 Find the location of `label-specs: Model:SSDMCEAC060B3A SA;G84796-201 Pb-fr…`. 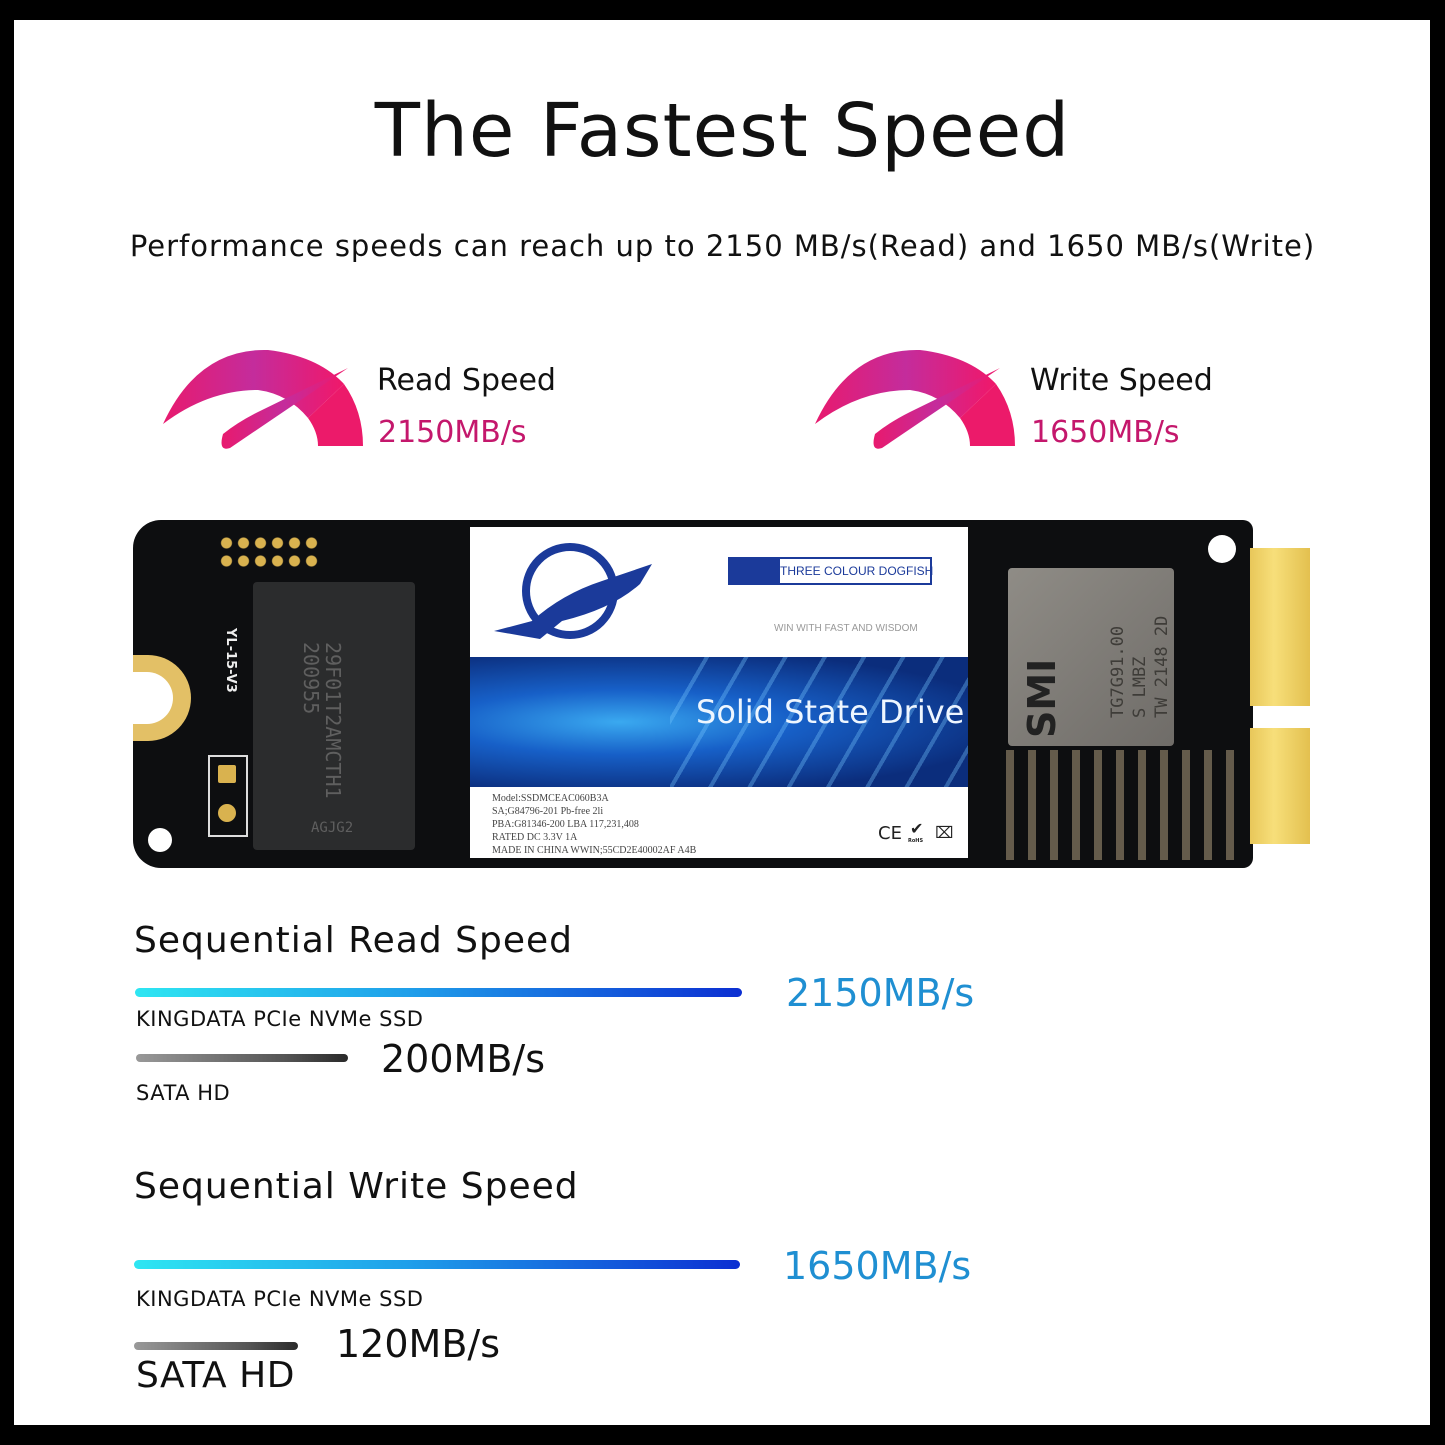

label-specs: Model:SSDMCEAC060B3A SA;G84796-201 Pb-fr… is located at coordinates (594, 824).